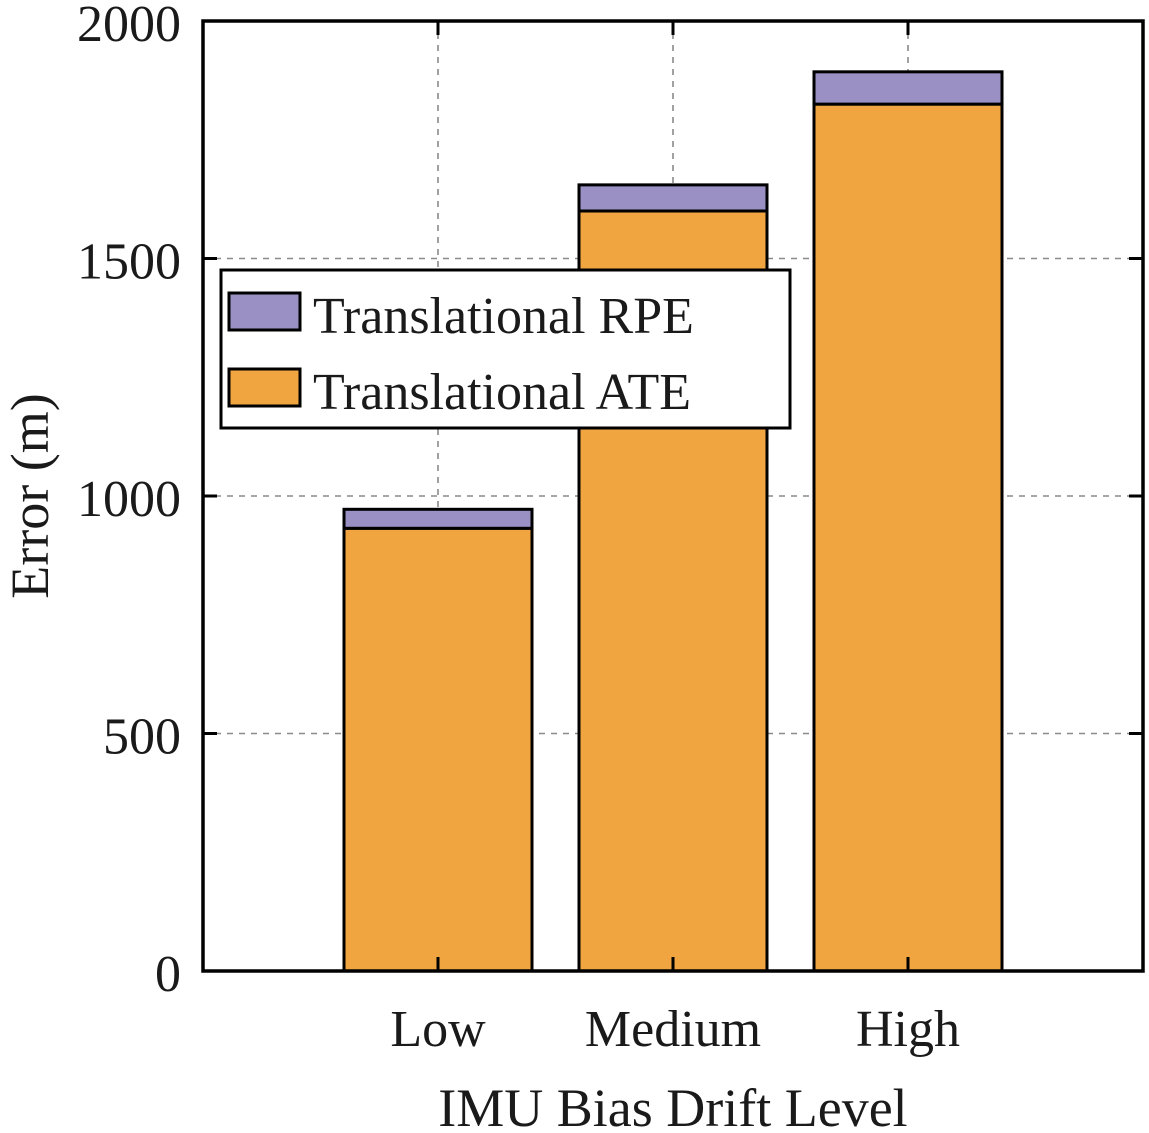 The height and width of the screenshot is (1133, 1149). Describe the element at coordinates (438, 518) in the screenshot. I see `bar-translational-rpe-low` at that location.